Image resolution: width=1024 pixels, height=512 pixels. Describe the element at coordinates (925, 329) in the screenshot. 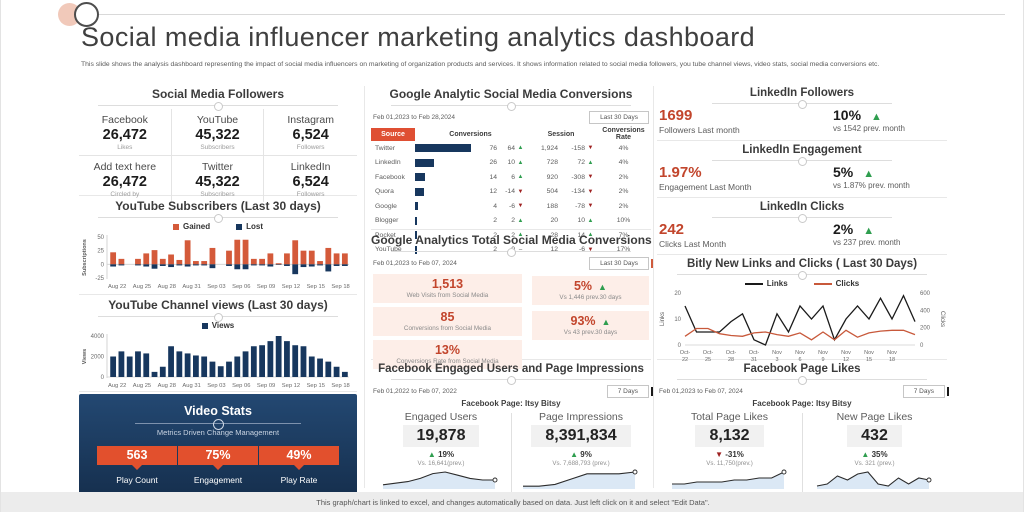

I see `svg-text: 200` at that location.